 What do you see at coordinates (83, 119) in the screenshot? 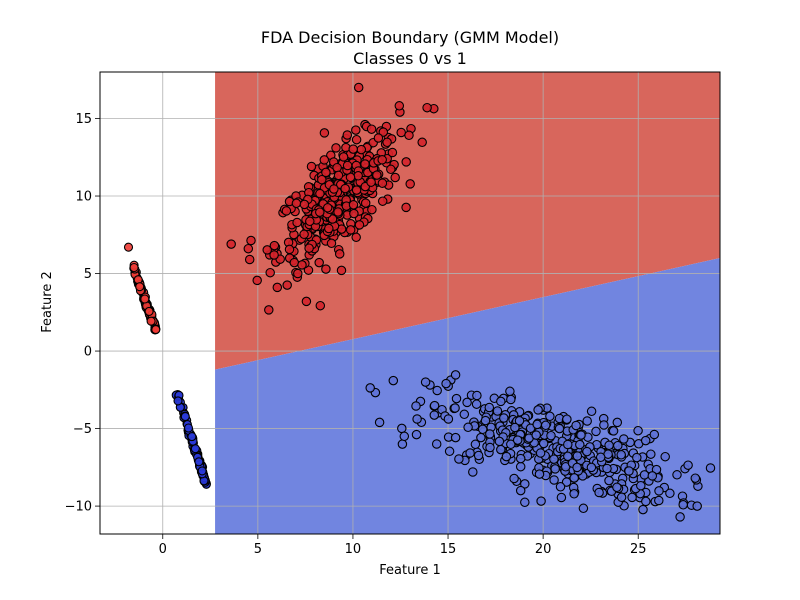
I see `y-tick-label: 15` at bounding box center [83, 119].